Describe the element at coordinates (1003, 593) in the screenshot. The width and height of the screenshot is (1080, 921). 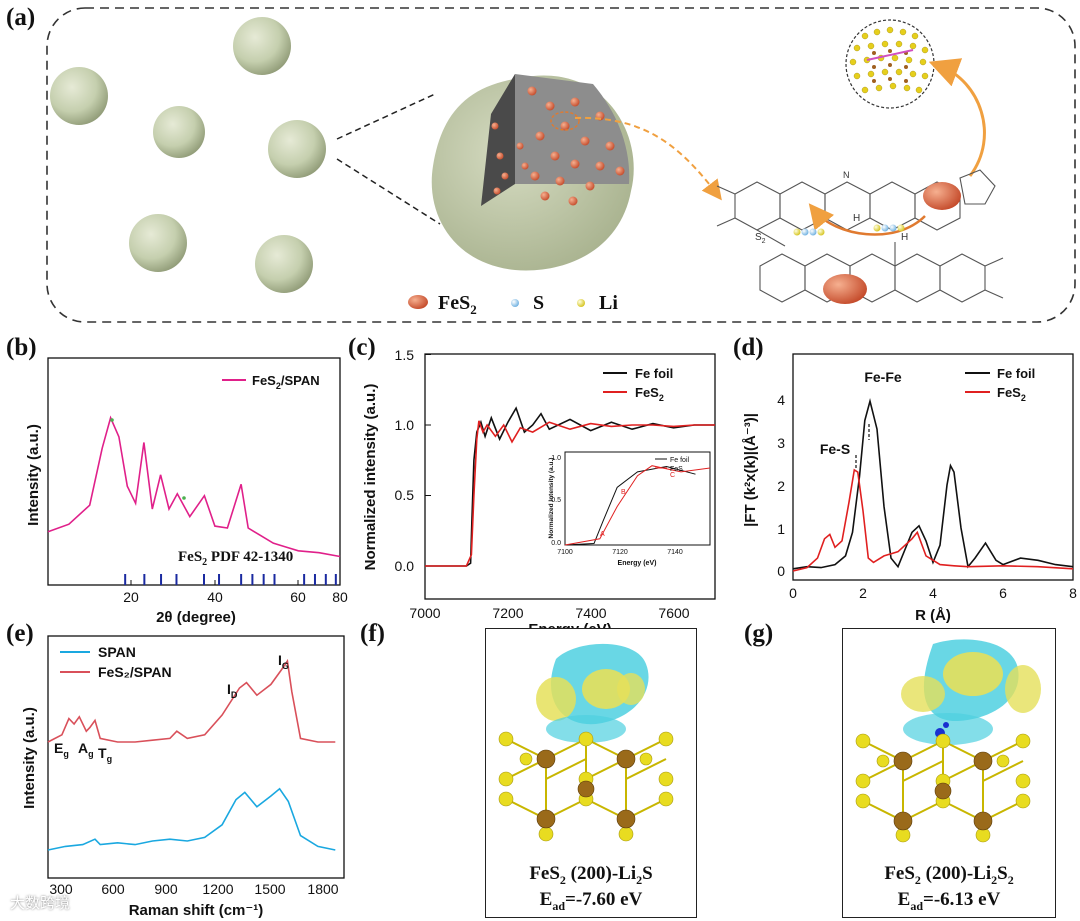
I see `exafs-xtick-6: 6` at that location.